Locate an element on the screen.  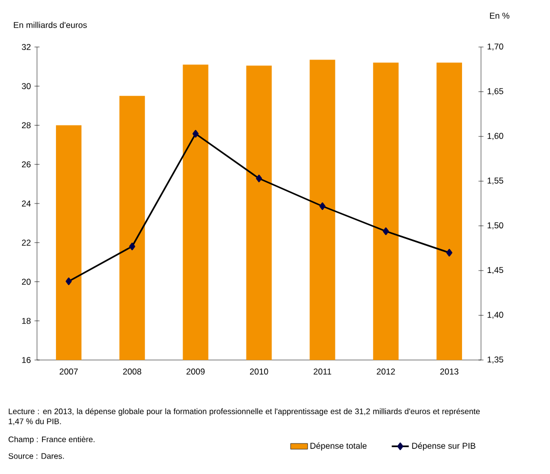
x-tick-label: 2007 is located at coordinates (69, 371).